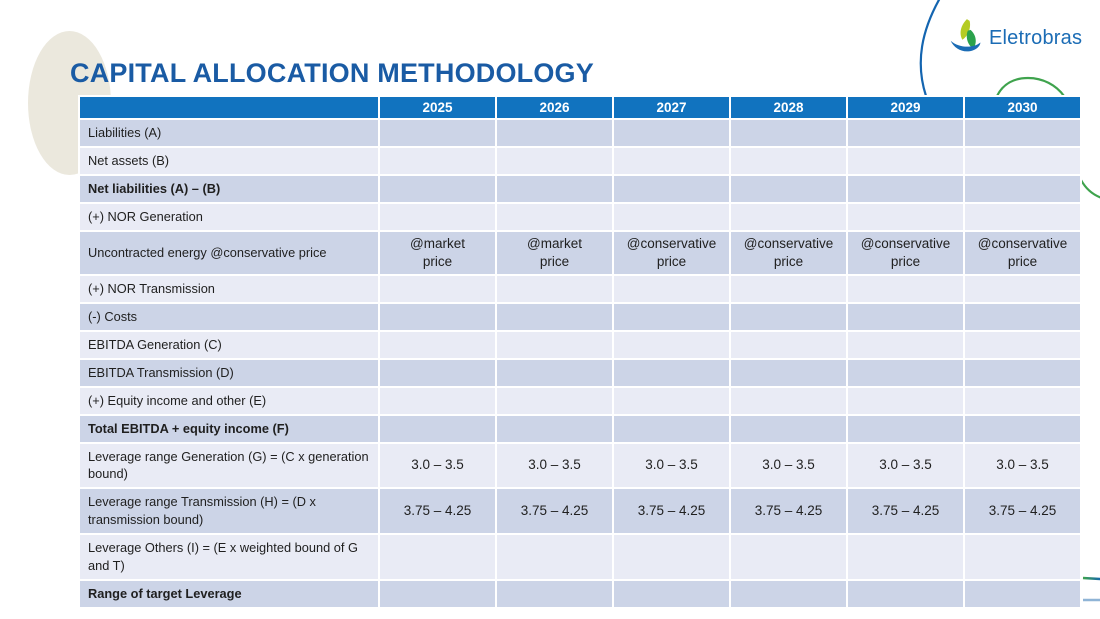 The width and height of the screenshot is (1100, 619). Describe the element at coordinates (1036, 37) in the screenshot. I see `eletrobras-logo-text: Eletrobras` at that location.